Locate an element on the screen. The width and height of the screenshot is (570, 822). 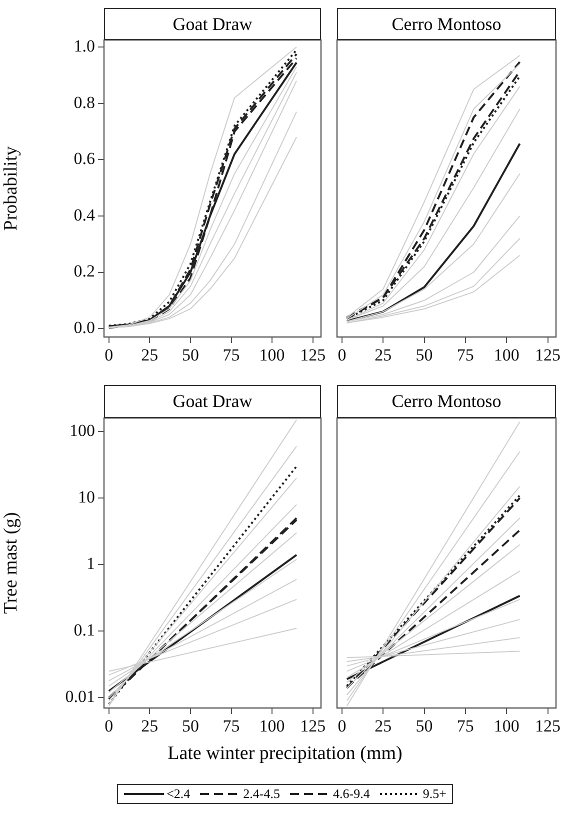
y-tick-label: 0.0 is located at coordinates (84, 328).